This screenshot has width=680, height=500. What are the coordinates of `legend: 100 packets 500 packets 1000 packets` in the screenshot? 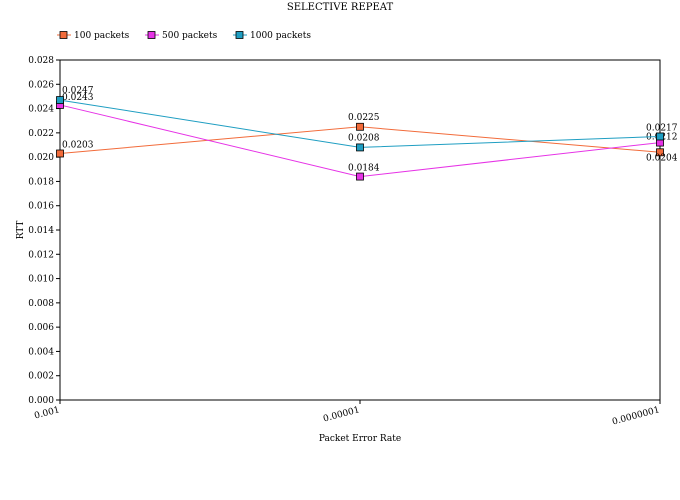 It's located at (184, 36).